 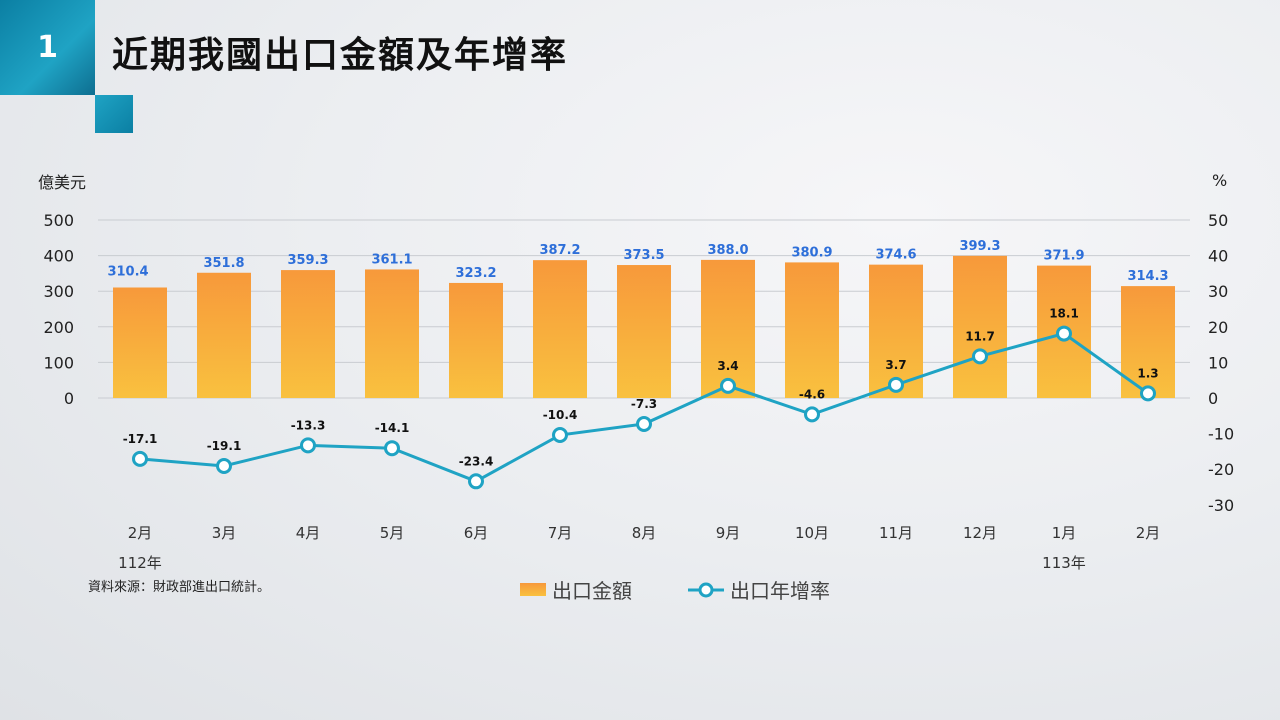 I want to click on legend-item-line: 出口年增率, so click(x=759, y=589).